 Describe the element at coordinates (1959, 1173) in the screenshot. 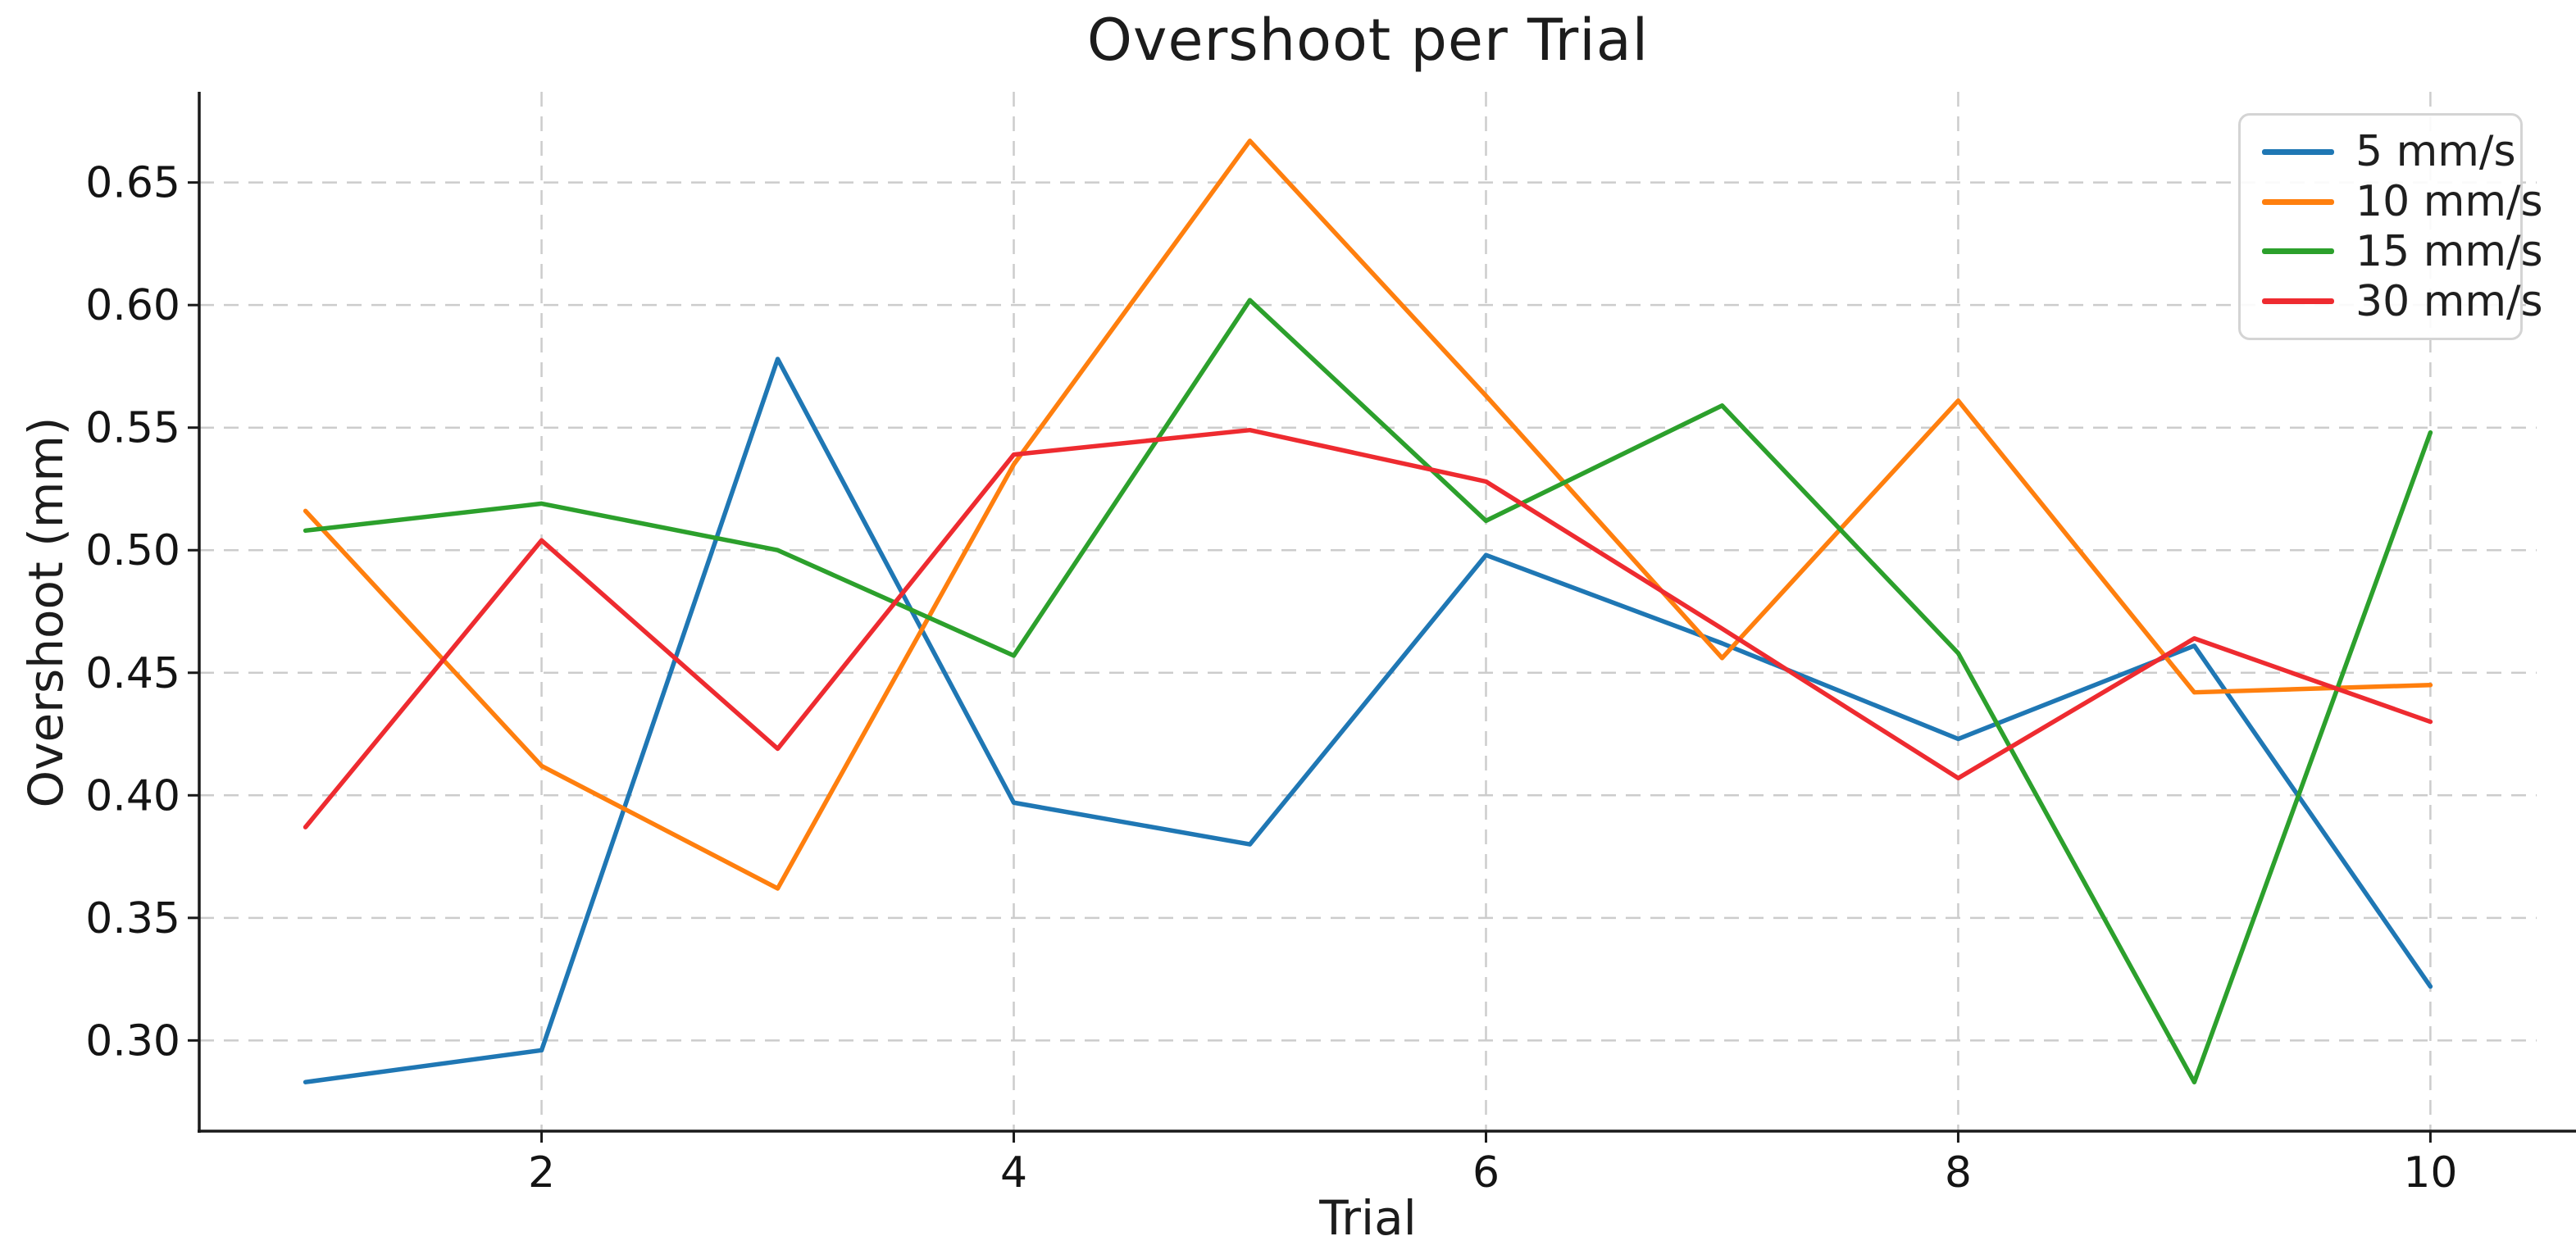

I see `x-tick-label: 8` at that location.